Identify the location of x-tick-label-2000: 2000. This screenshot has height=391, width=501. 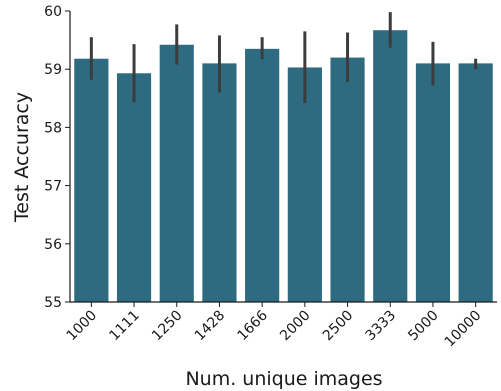
(295, 326).